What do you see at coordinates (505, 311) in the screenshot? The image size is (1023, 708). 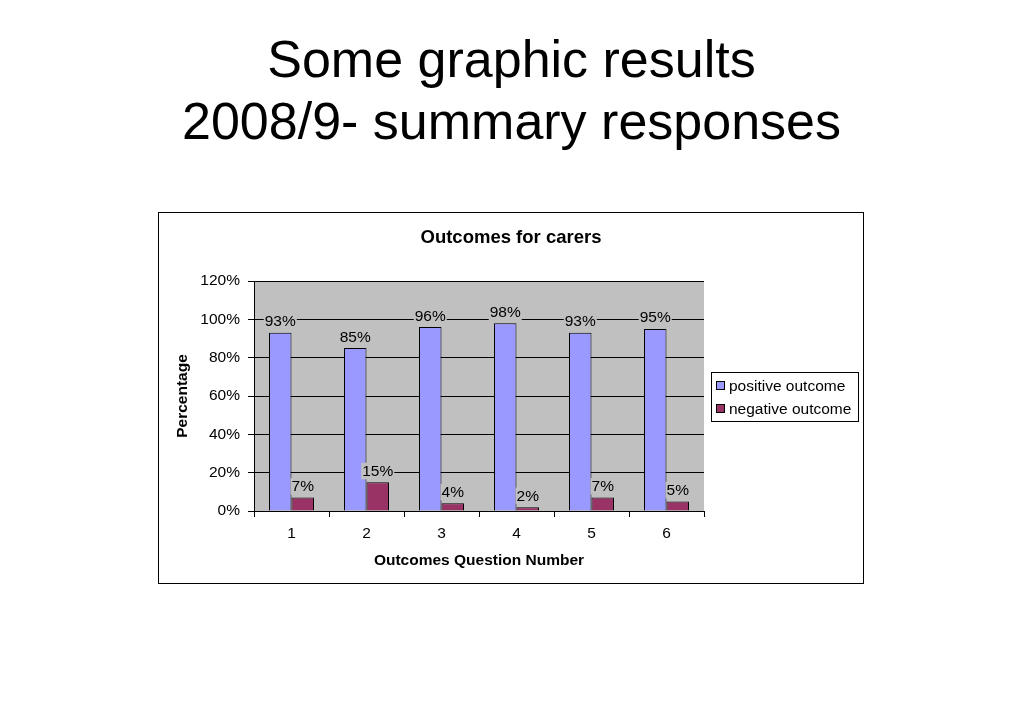 I see `data-label: 98%` at bounding box center [505, 311].